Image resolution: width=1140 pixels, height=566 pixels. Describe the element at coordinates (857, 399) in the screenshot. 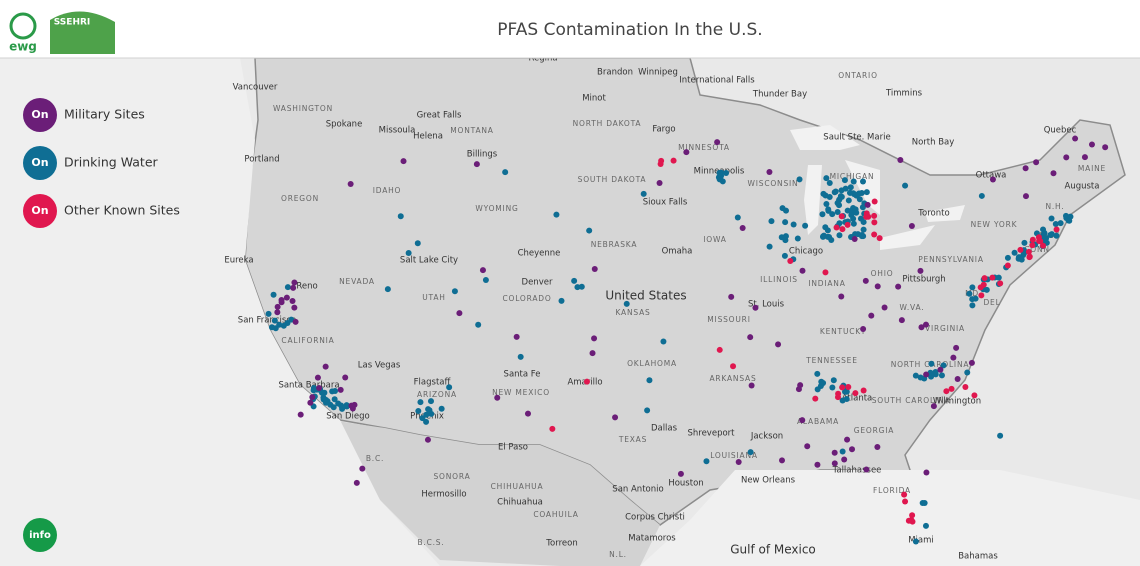

I see `map-label: Atlanta` at that location.